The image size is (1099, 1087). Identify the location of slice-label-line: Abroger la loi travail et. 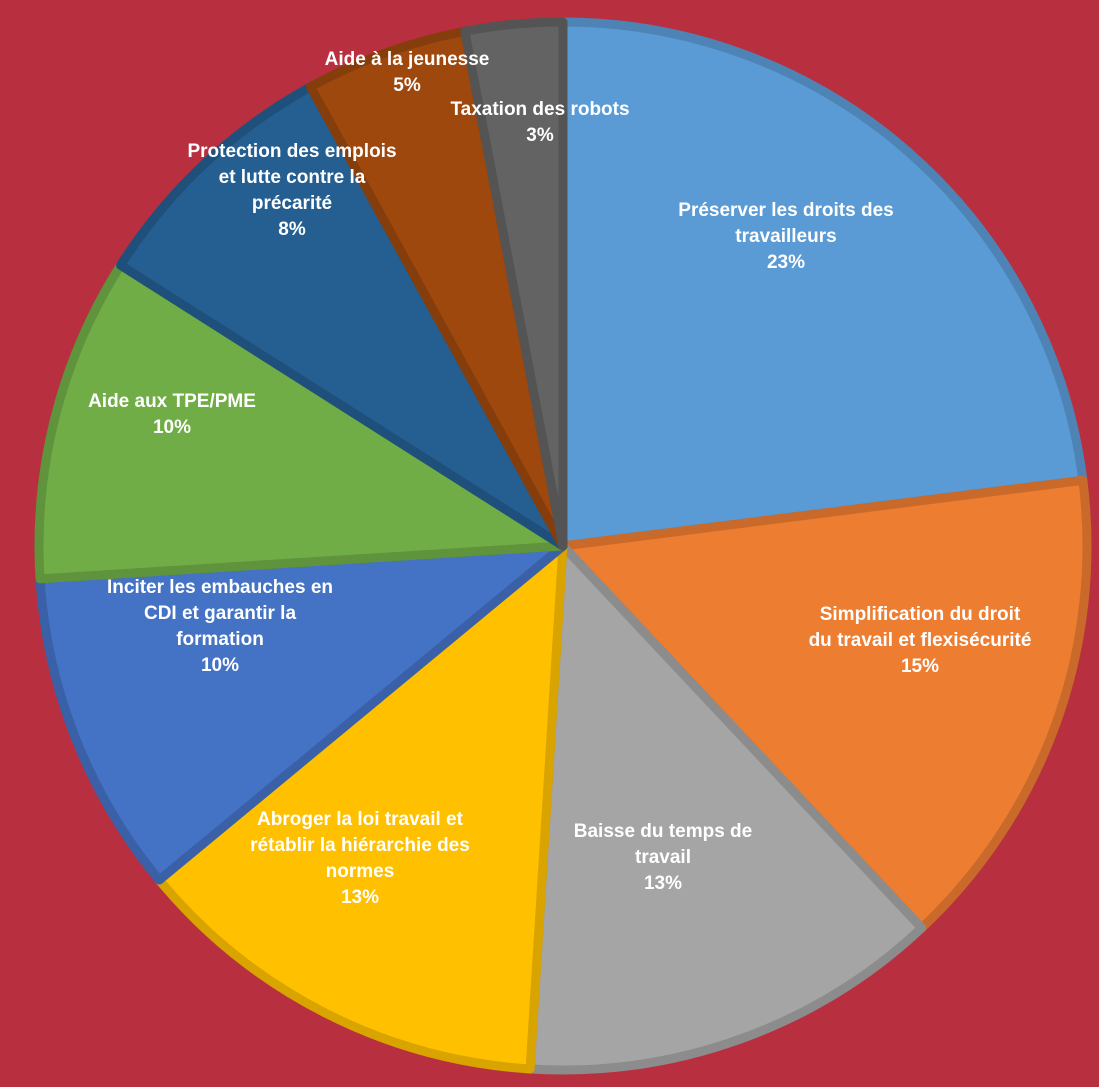
(360, 819).